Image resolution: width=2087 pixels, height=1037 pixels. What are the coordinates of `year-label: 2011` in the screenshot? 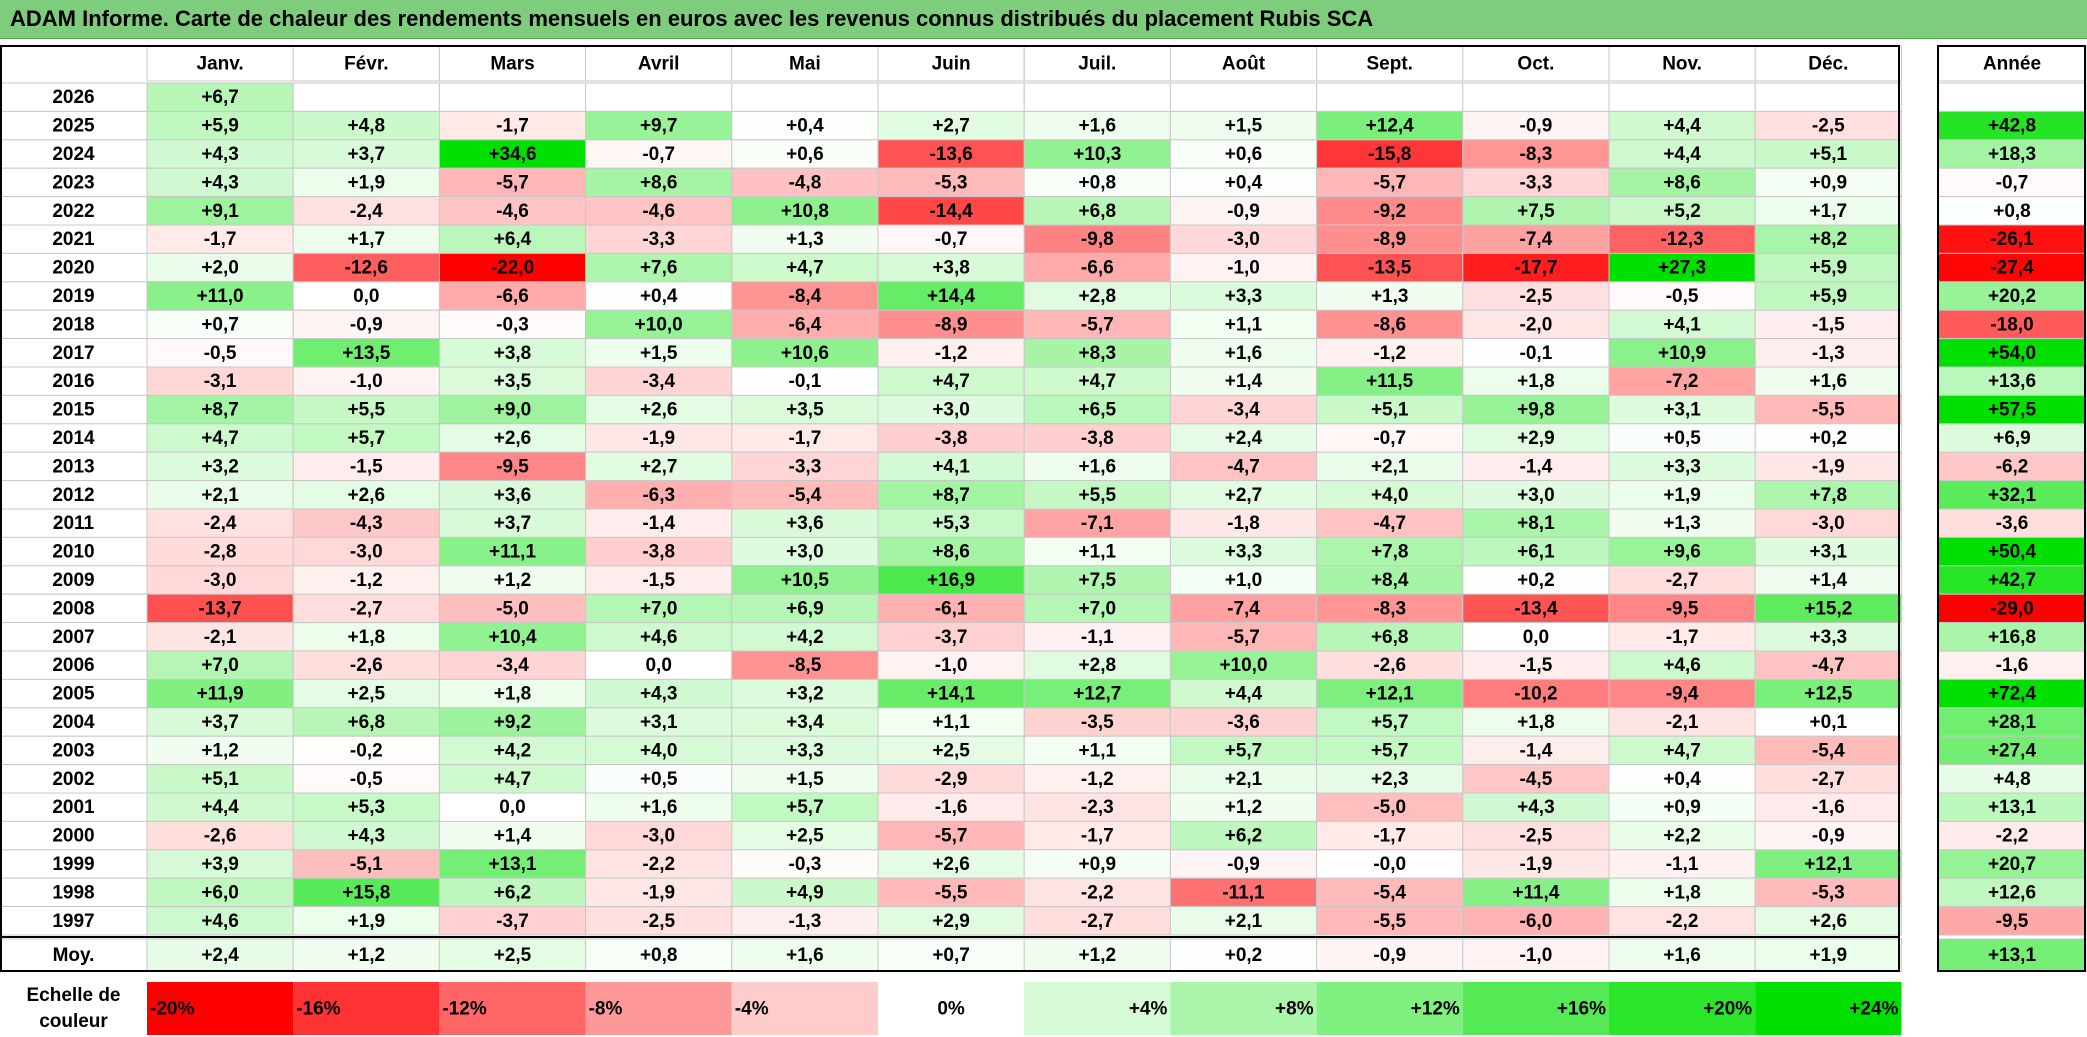 It's located at (74, 523).